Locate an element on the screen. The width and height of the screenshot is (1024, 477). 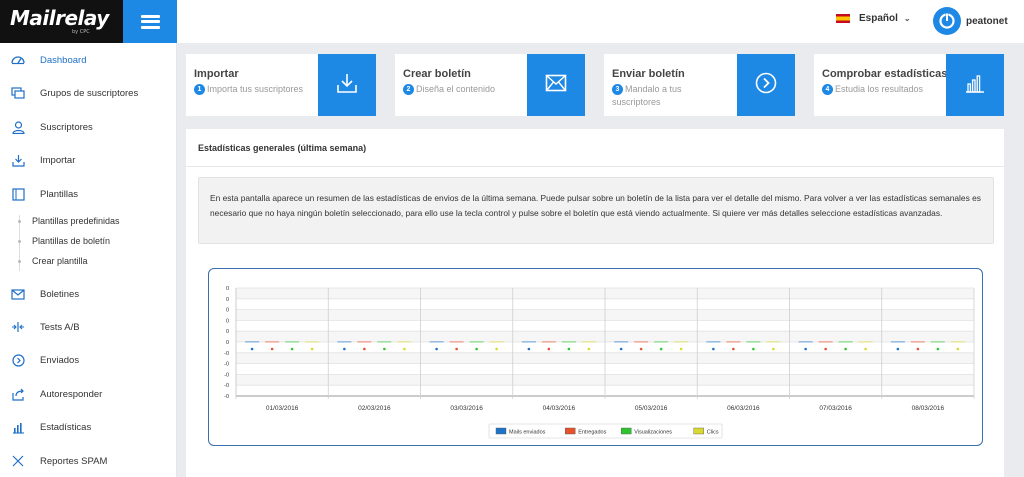
top-bar: Español ⌄ peatonet is located at coordinates (600, 21).